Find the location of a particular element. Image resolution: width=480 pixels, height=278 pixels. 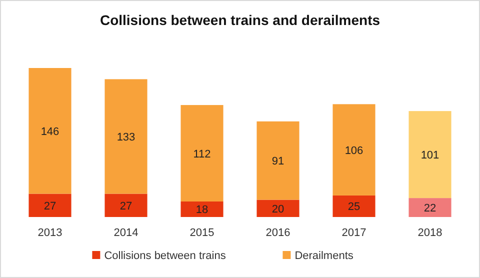

data-label: 101 is located at coordinates (430, 156).